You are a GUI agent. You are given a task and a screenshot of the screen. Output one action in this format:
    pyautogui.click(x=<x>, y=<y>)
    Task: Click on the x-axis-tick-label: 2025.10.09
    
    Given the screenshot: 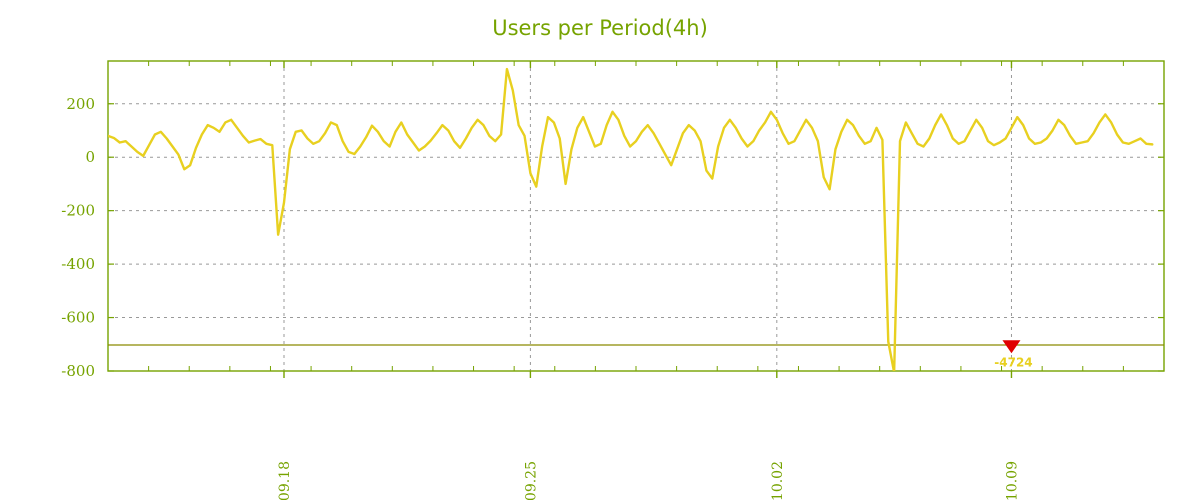 What is the action you would take?
    pyautogui.click(x=1012, y=480)
    